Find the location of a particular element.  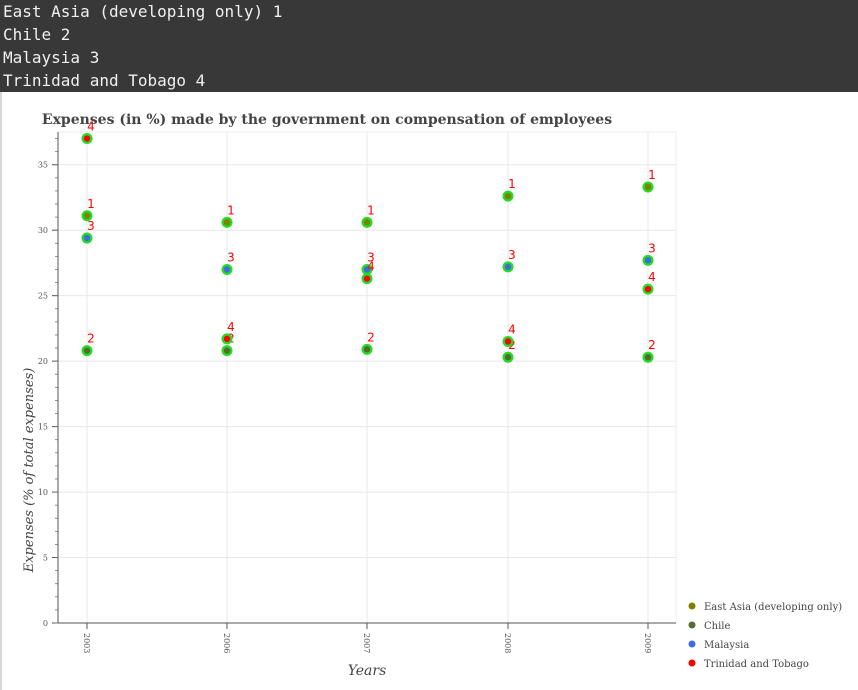

x-tick-label: 2007 is located at coordinates (366, 643).